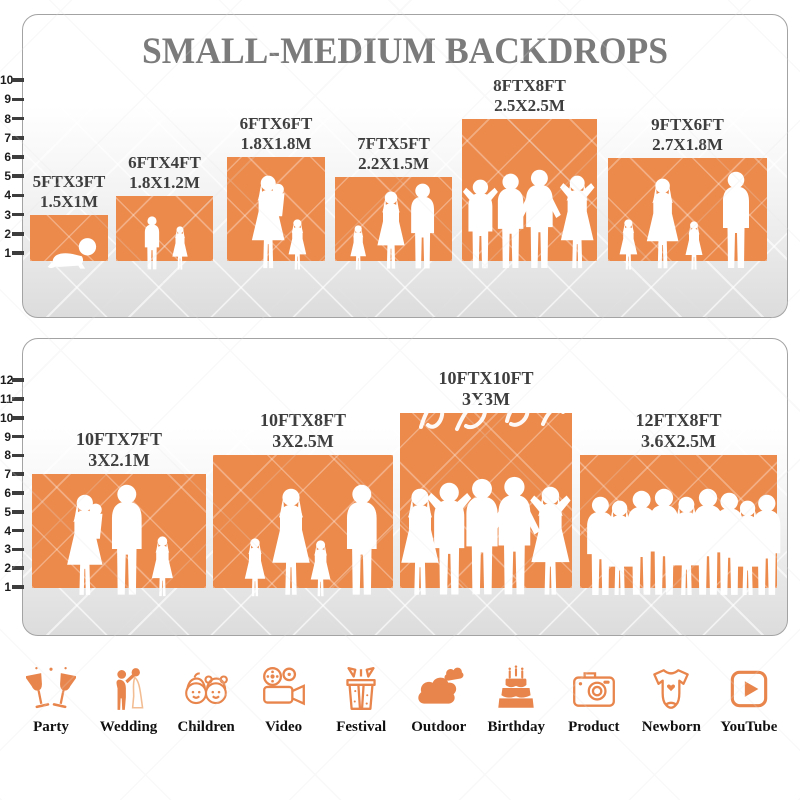 This screenshot has width=800, height=800. What do you see at coordinates (361, 727) in the screenshot?
I see `category-label: Festival` at bounding box center [361, 727].